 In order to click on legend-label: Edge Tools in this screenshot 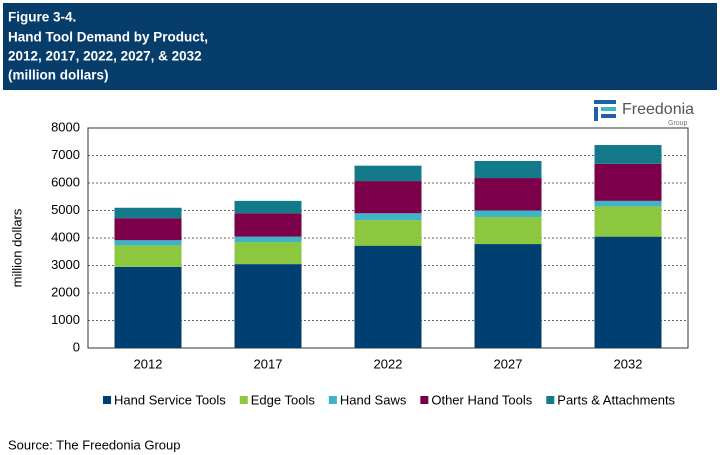, I will do `click(283, 399)`.